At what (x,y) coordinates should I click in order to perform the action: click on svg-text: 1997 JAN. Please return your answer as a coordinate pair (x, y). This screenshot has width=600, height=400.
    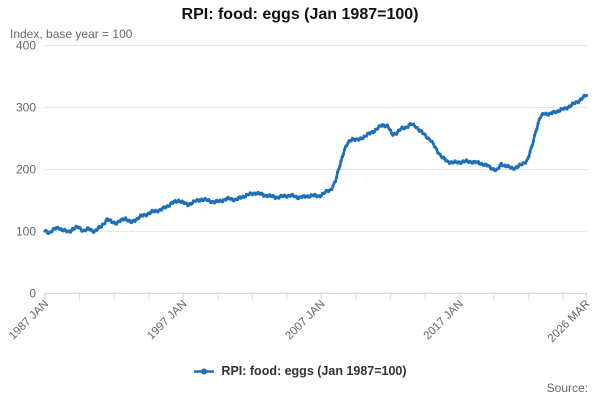
    Looking at the image, I should click on (167, 320).